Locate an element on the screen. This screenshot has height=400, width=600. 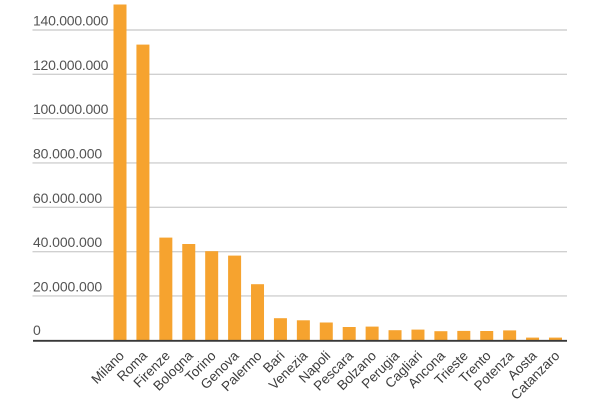
svg-text: 100.000.000 is located at coordinates (71, 109).